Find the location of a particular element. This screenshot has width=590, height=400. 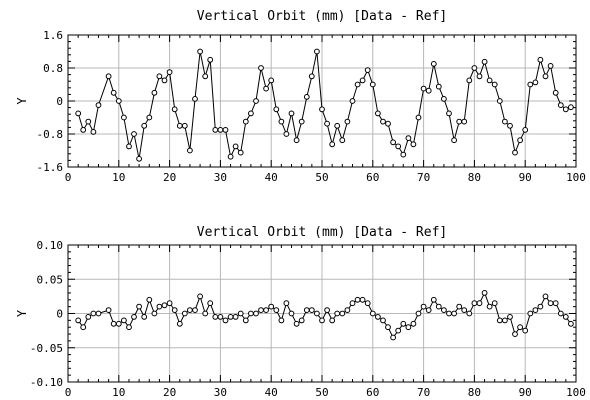

y-tick-label: 0.10 is located at coordinates (50, 245).